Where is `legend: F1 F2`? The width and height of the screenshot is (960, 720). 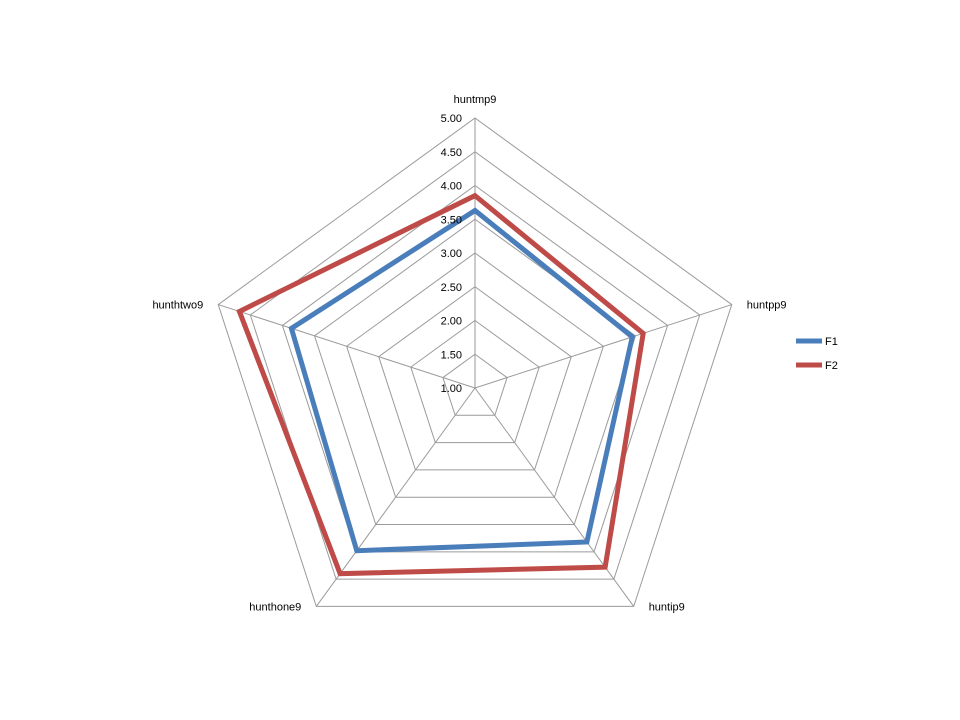
legend: F1 F2 is located at coordinates (817, 354).